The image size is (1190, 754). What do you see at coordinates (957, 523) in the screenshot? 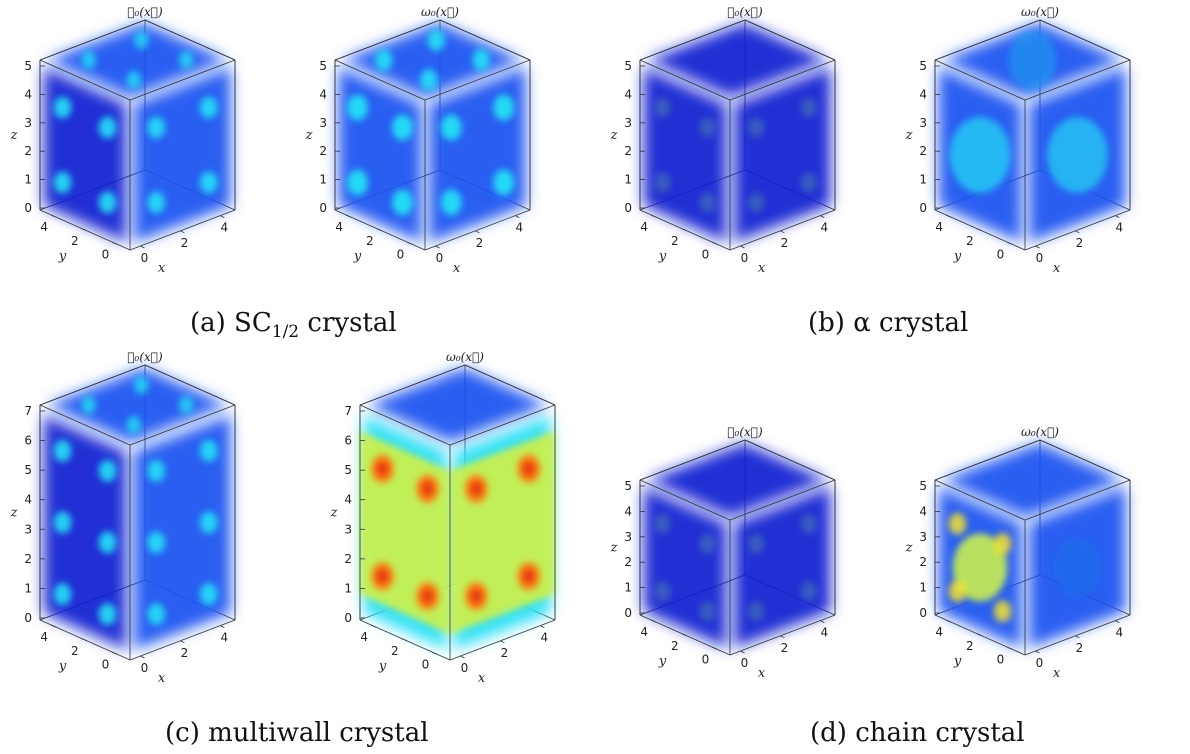
I see `warm-spot` at bounding box center [957, 523].